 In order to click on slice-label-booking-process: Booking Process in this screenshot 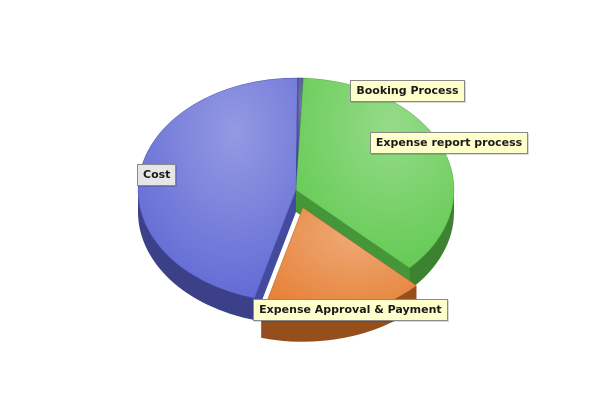, I will do `click(407, 91)`.